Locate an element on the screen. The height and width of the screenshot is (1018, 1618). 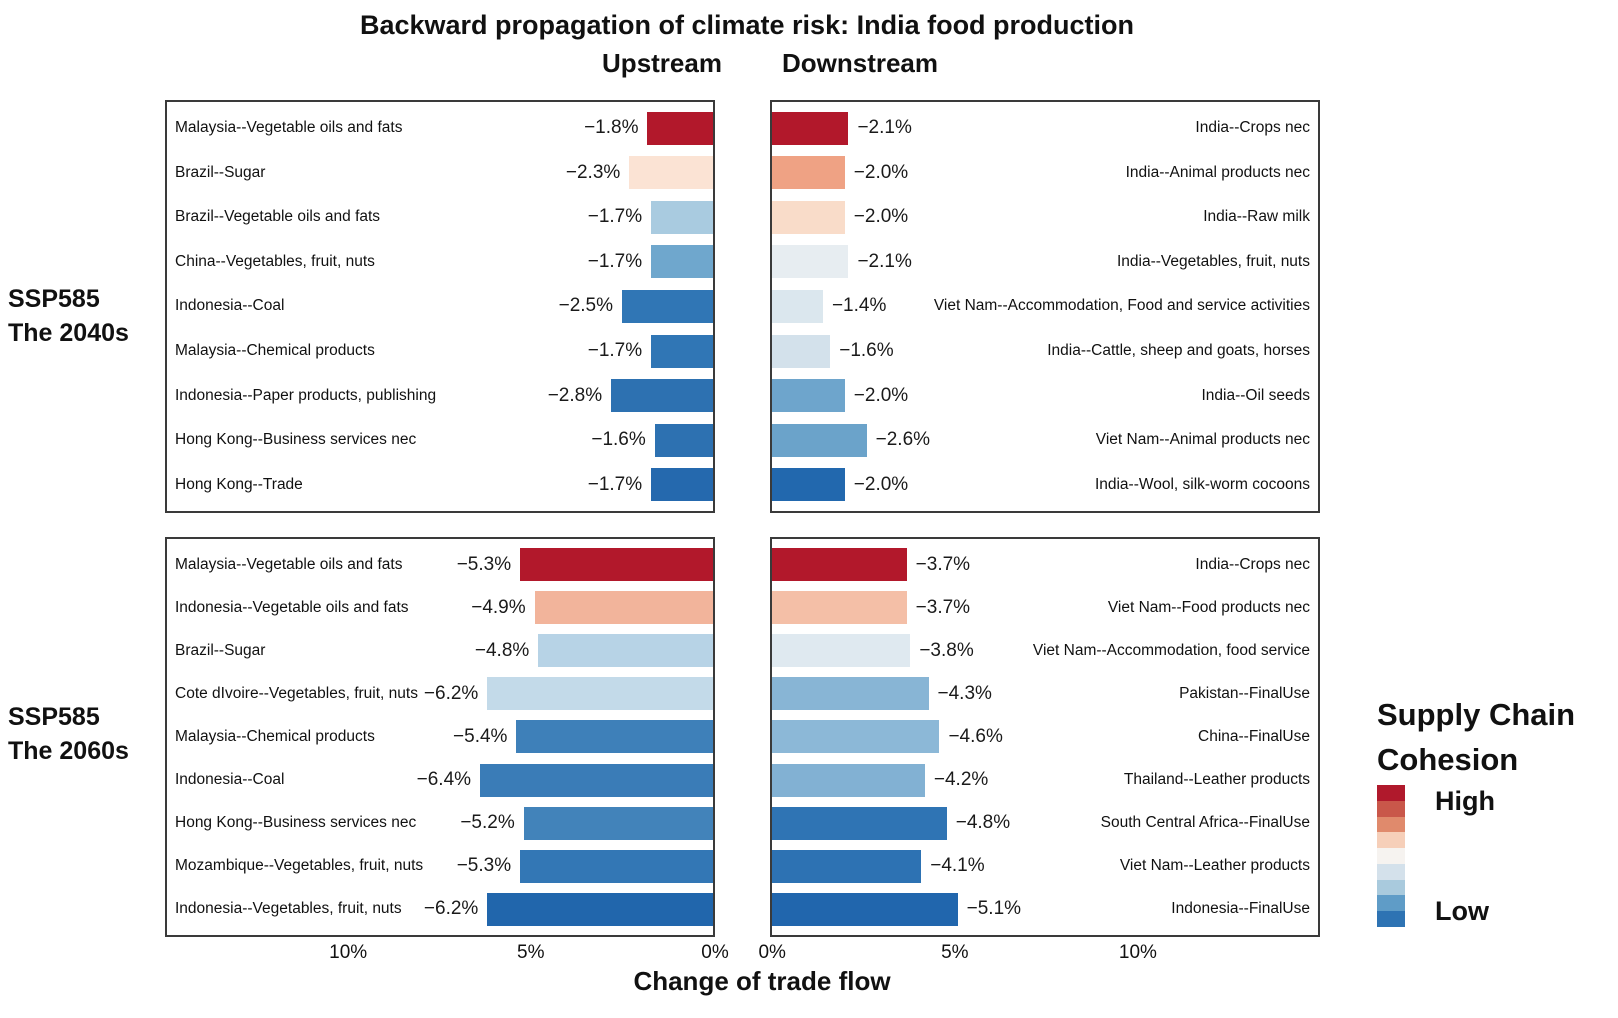
category-label: Viet Nam--Leather products is located at coordinates (1214, 866).